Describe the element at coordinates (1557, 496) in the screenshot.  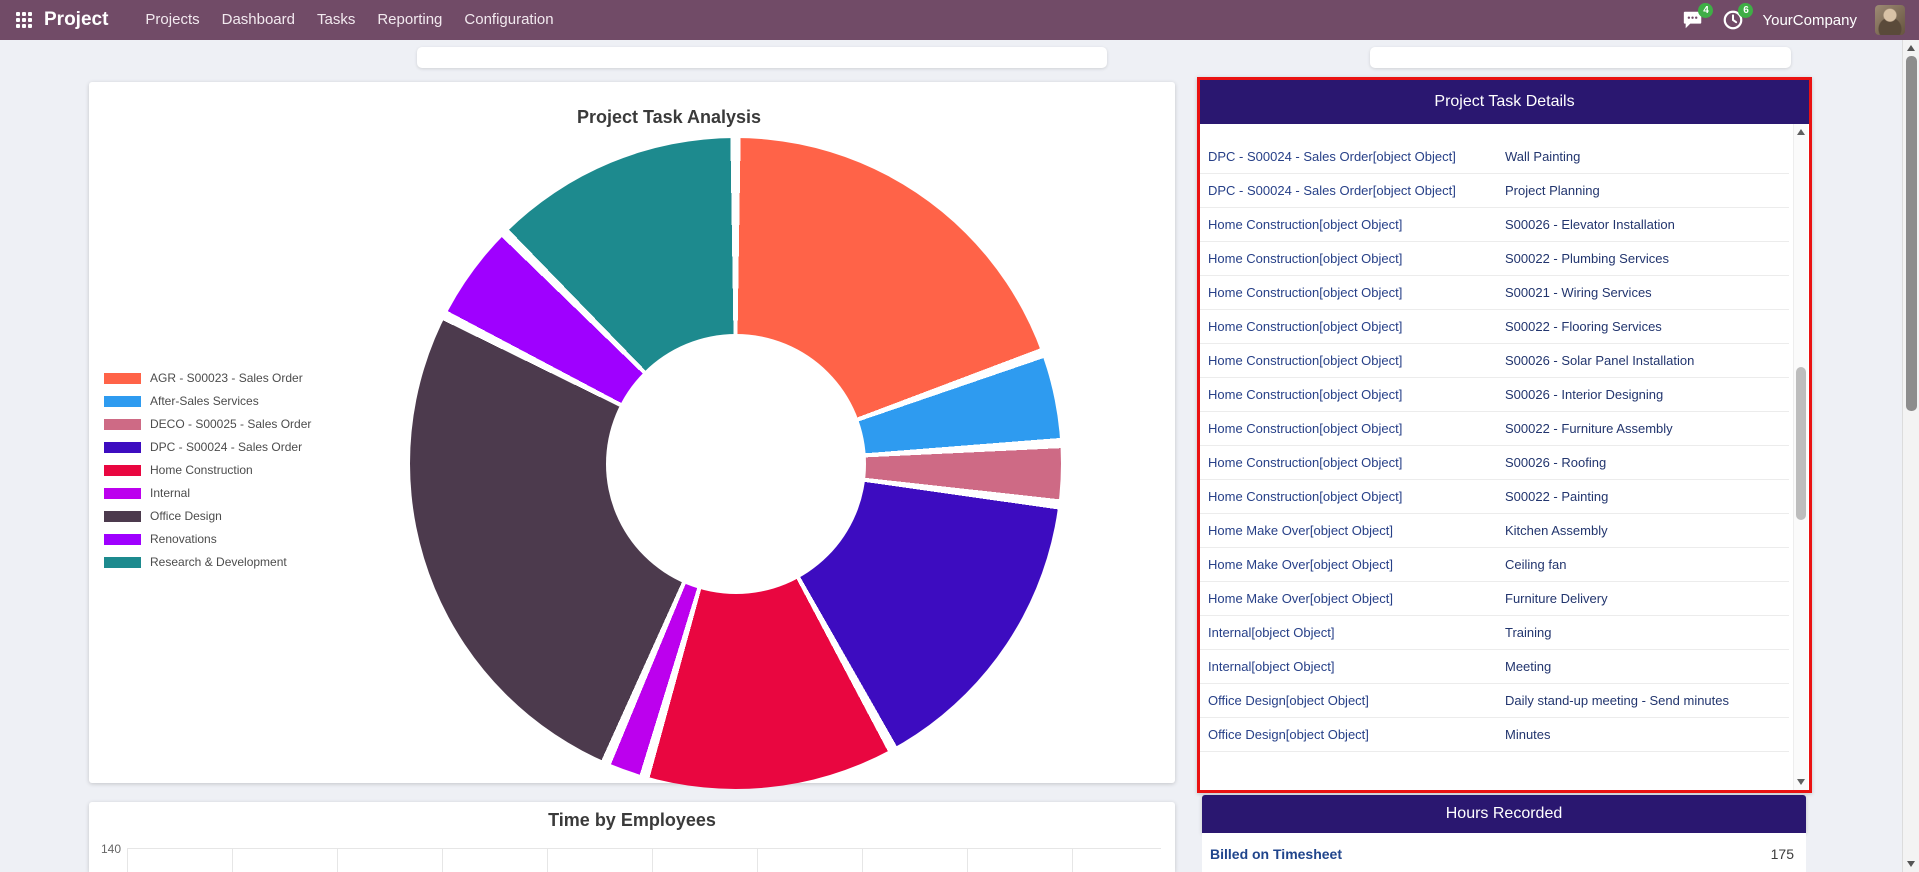
I see `task-cell: S00022 - Painting` at that location.